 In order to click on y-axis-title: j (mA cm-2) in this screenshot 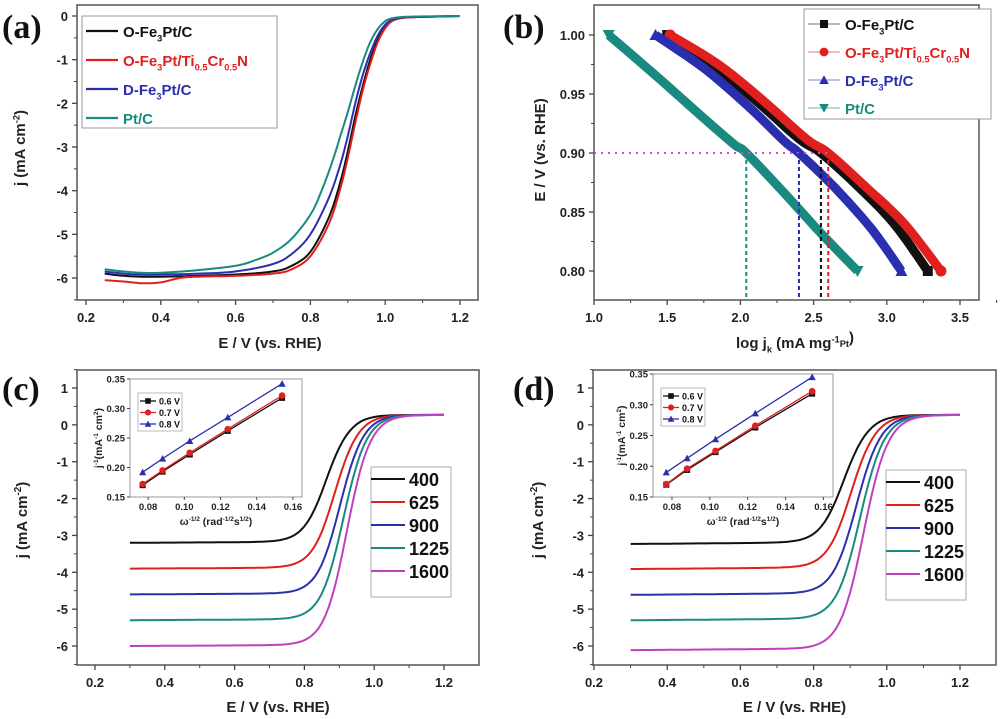, I will do `click(22, 521)`.